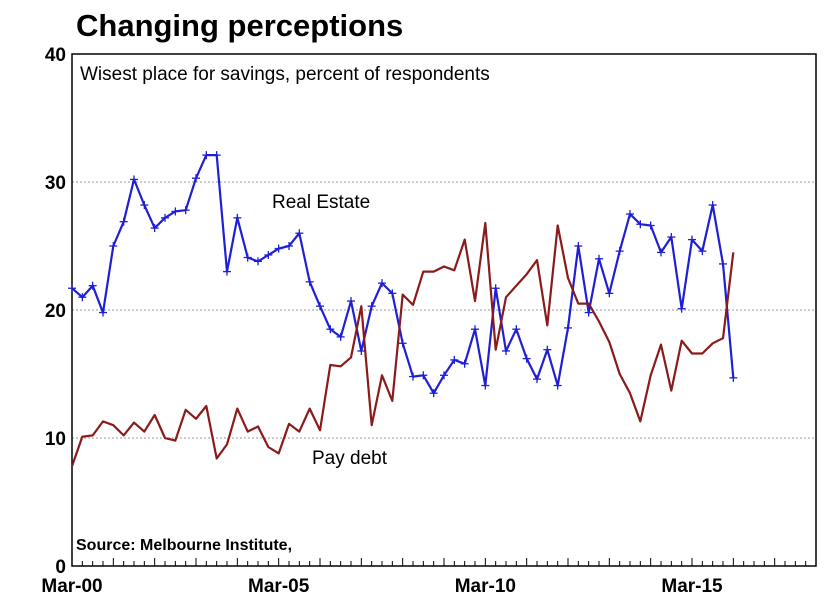  I want to click on annotation-real-estate: Real Estate, so click(321, 202).